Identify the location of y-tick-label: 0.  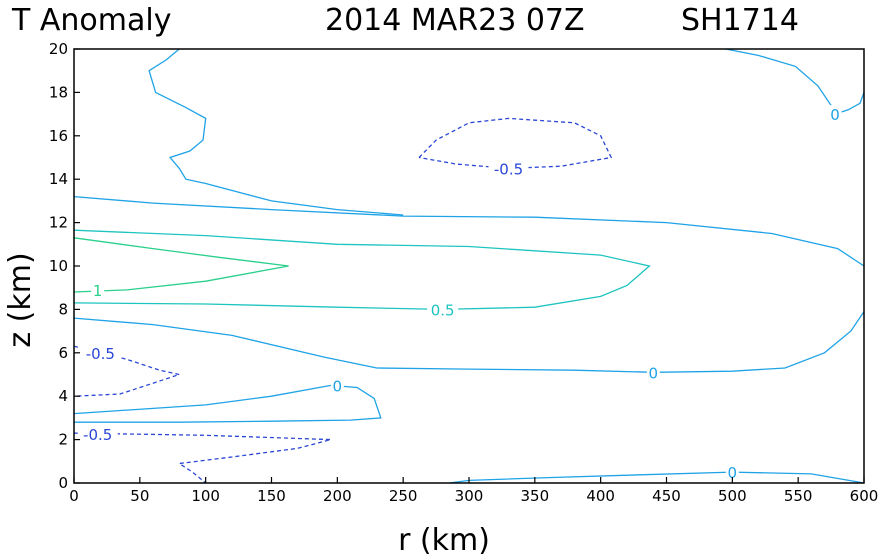
(63, 483).